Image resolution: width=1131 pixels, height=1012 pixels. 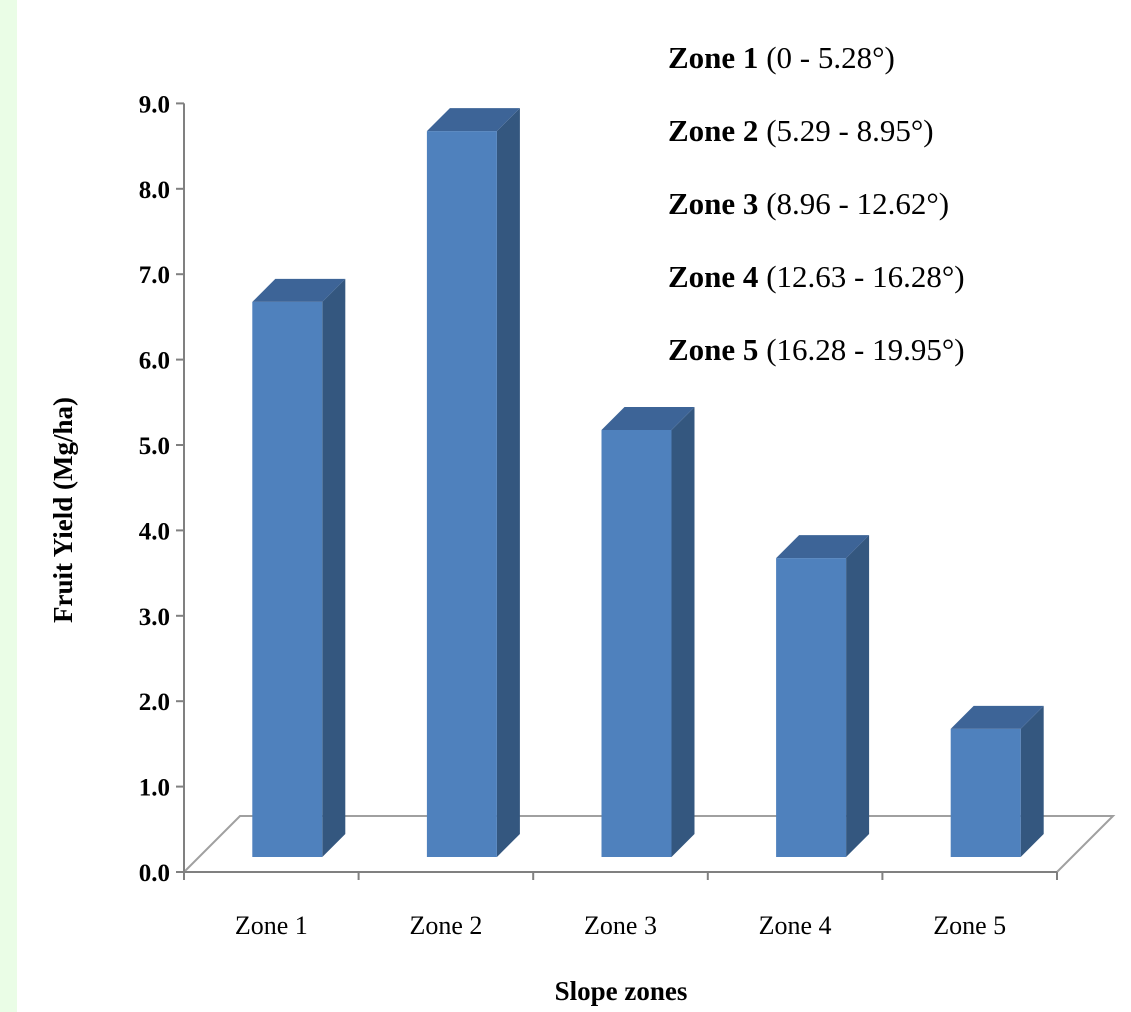 What do you see at coordinates (154, 275) in the screenshot?
I see `y-tick-label: 7.0` at bounding box center [154, 275].